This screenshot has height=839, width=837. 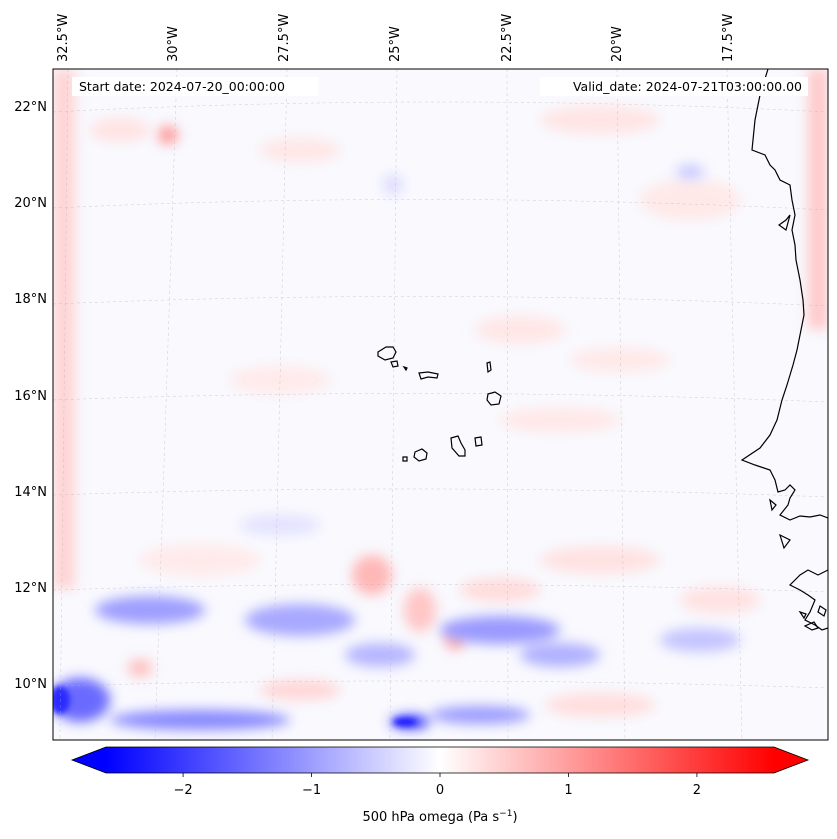 I want to click on valid-date-box: Valid_date: 2024-07-21T03:00:00.00, so click(x=674, y=86).